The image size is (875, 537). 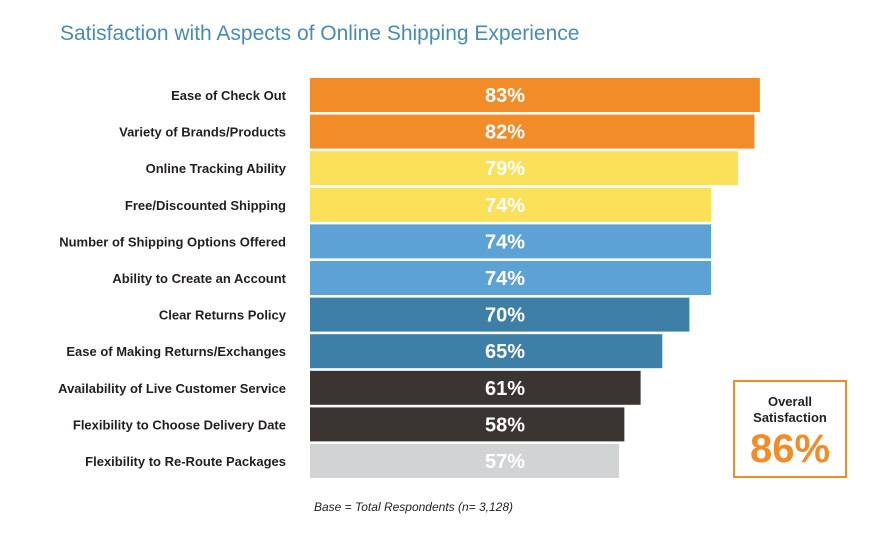 I want to click on value-label: 61%, so click(x=505, y=389).